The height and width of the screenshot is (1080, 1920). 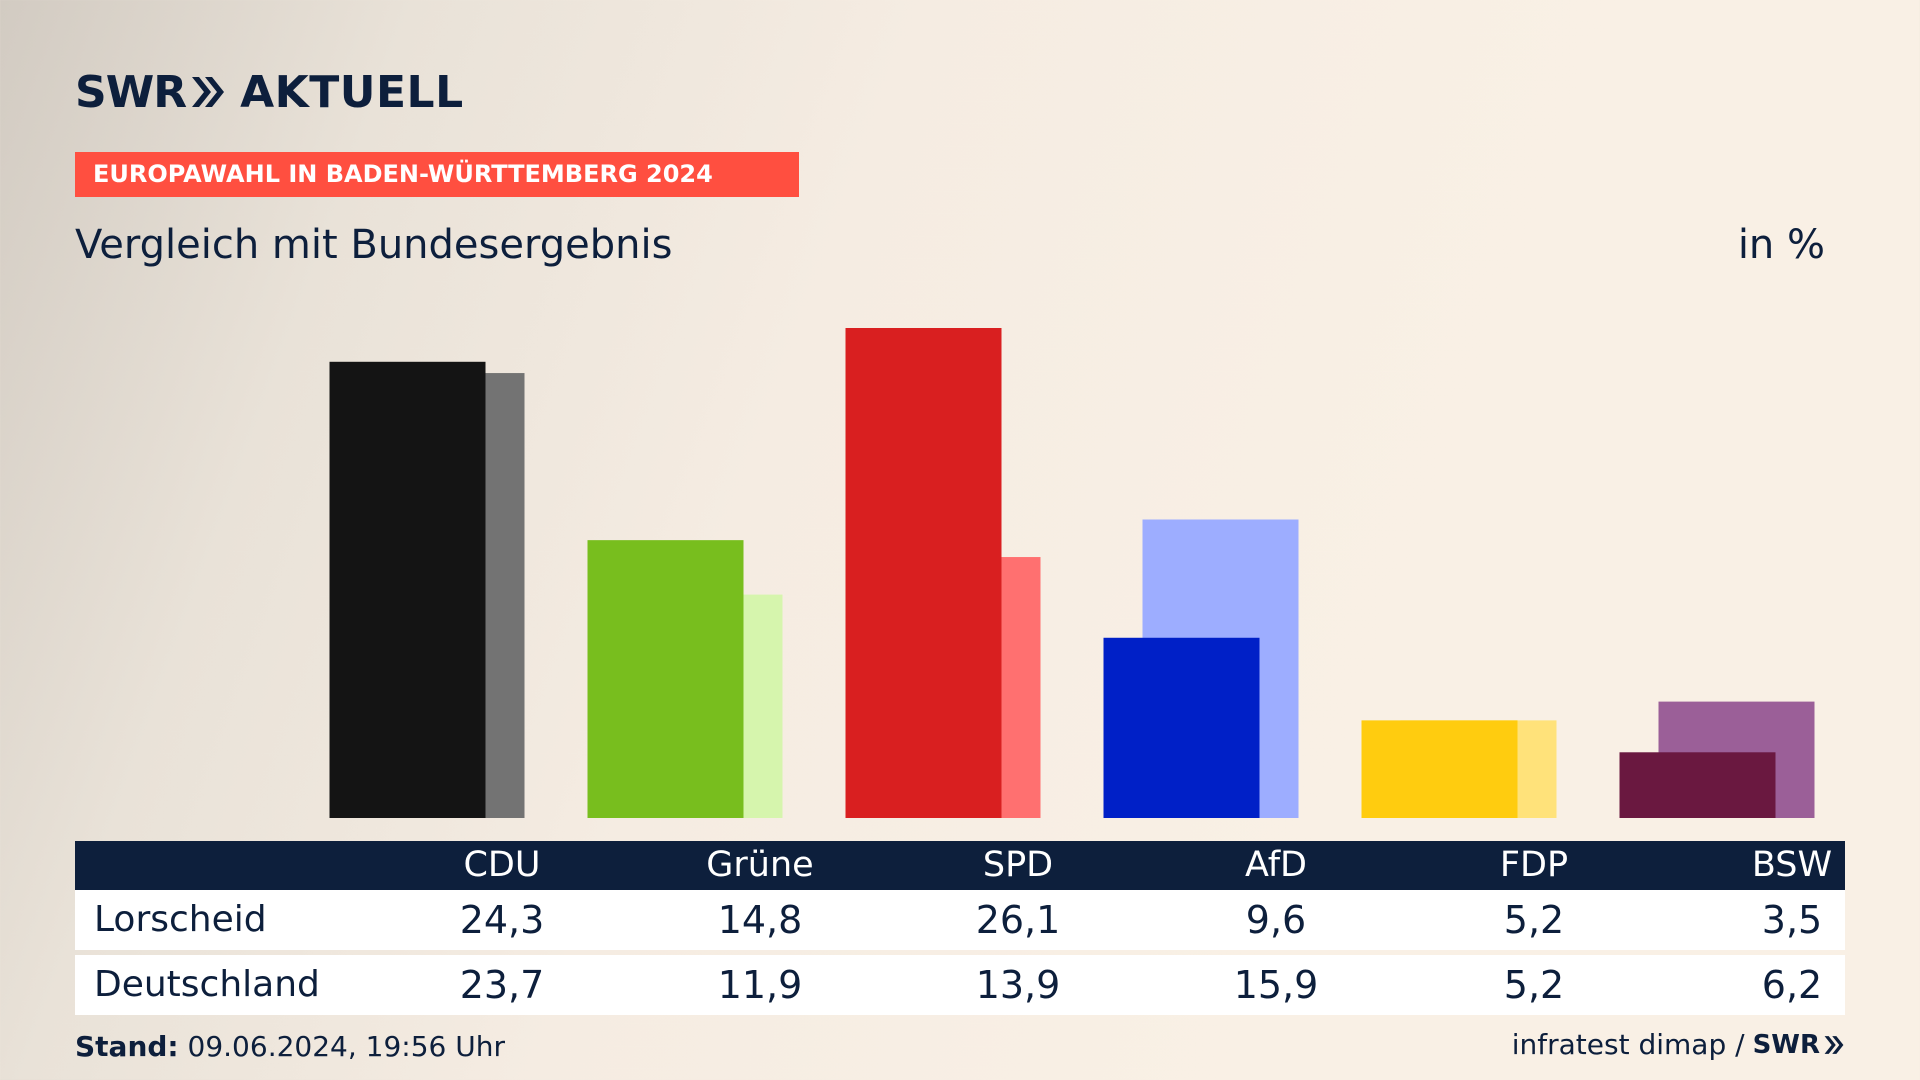 What do you see at coordinates (127, 1046) in the screenshot?
I see `stand-label: Stand:` at bounding box center [127, 1046].